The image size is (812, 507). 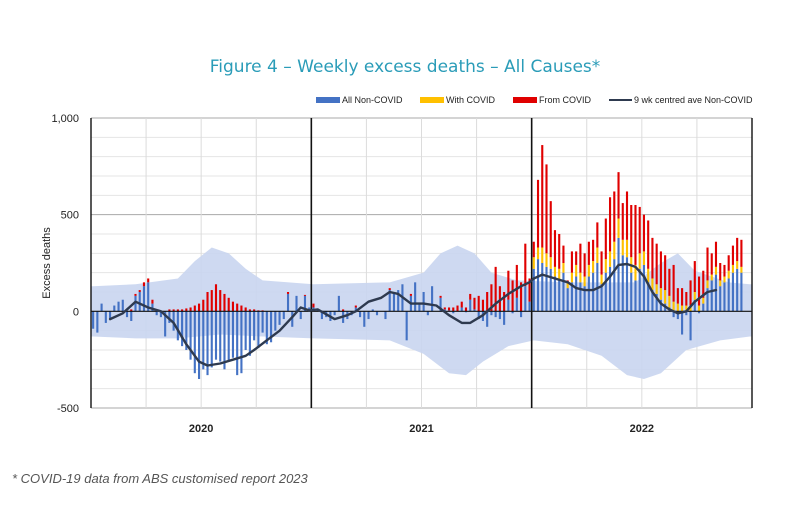 What do you see at coordinates (68, 409) in the screenshot?
I see `y-tick-label: -500` at bounding box center [68, 409].